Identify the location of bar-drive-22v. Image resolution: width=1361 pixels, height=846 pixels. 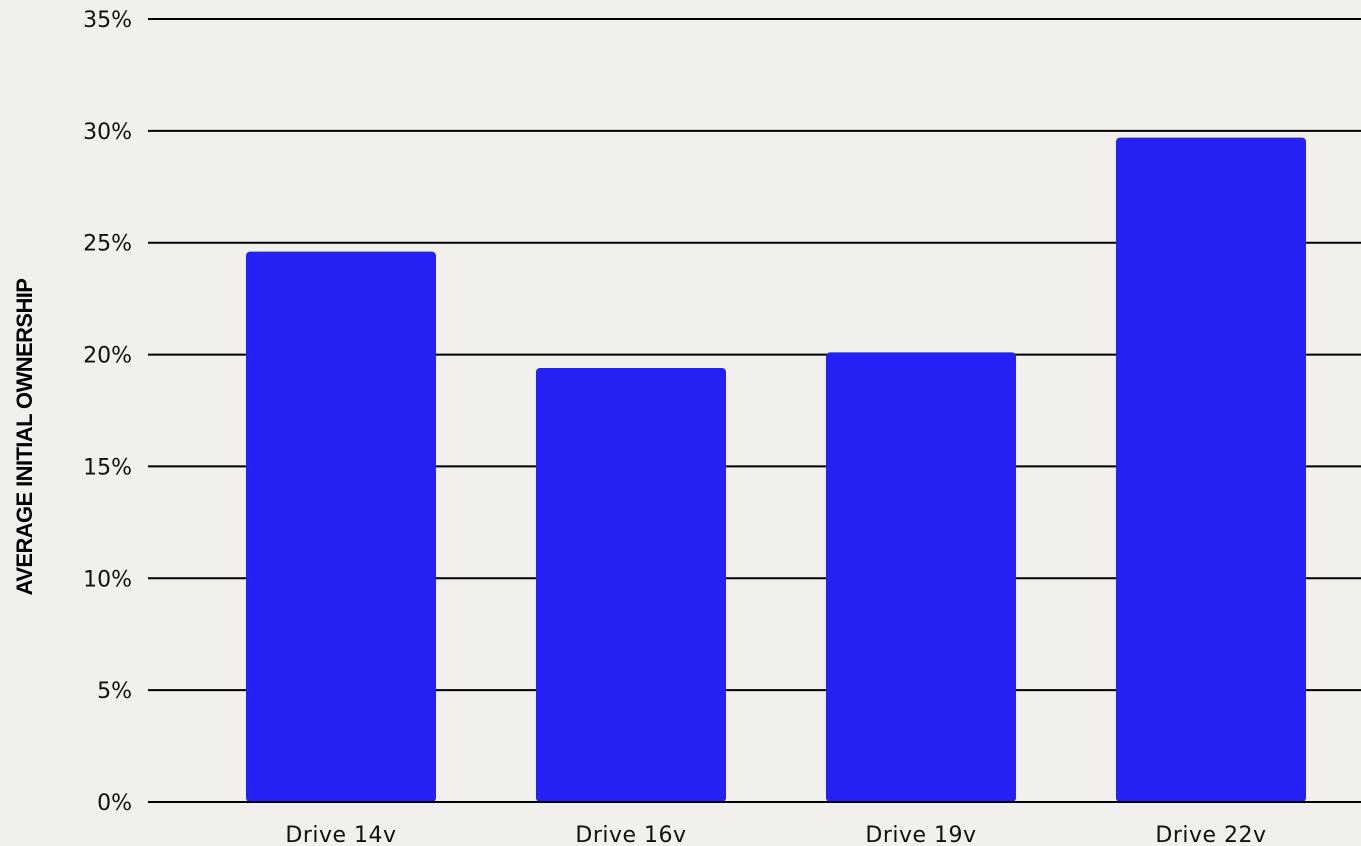
(1211, 469).